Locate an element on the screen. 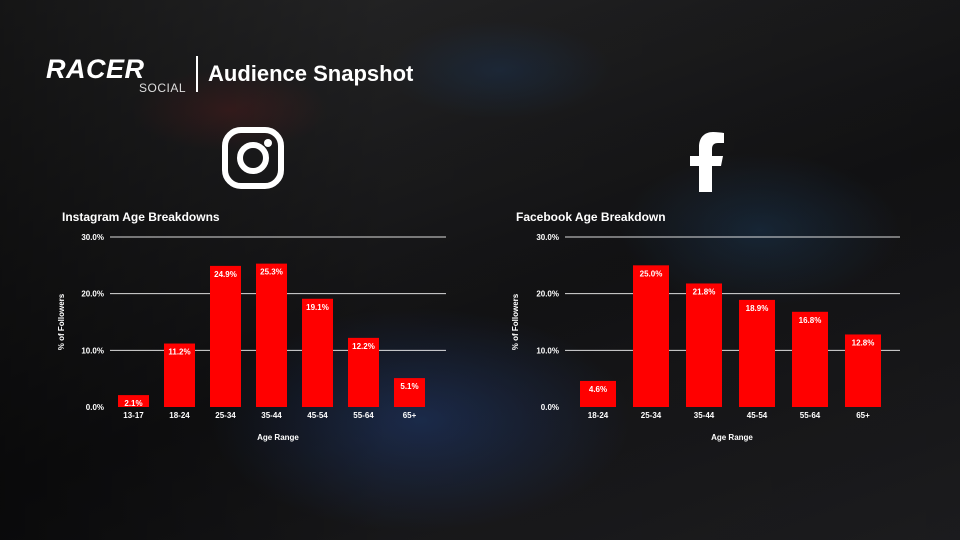  racer-social-logo: RACER SOCIAL is located at coordinates (117, 75).